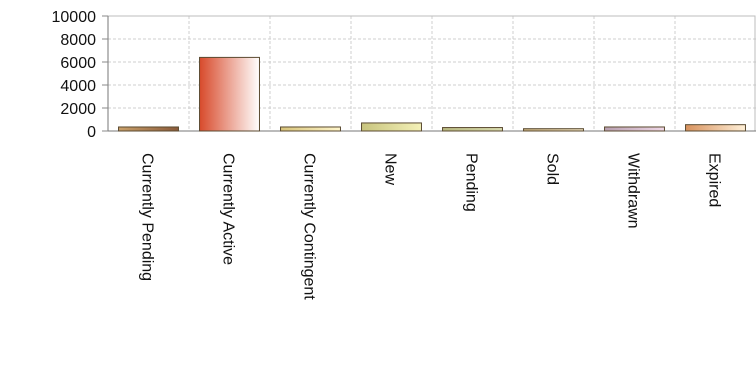 The width and height of the screenshot is (756, 383). What do you see at coordinates (472, 129) in the screenshot?
I see `bar-pending` at bounding box center [472, 129].